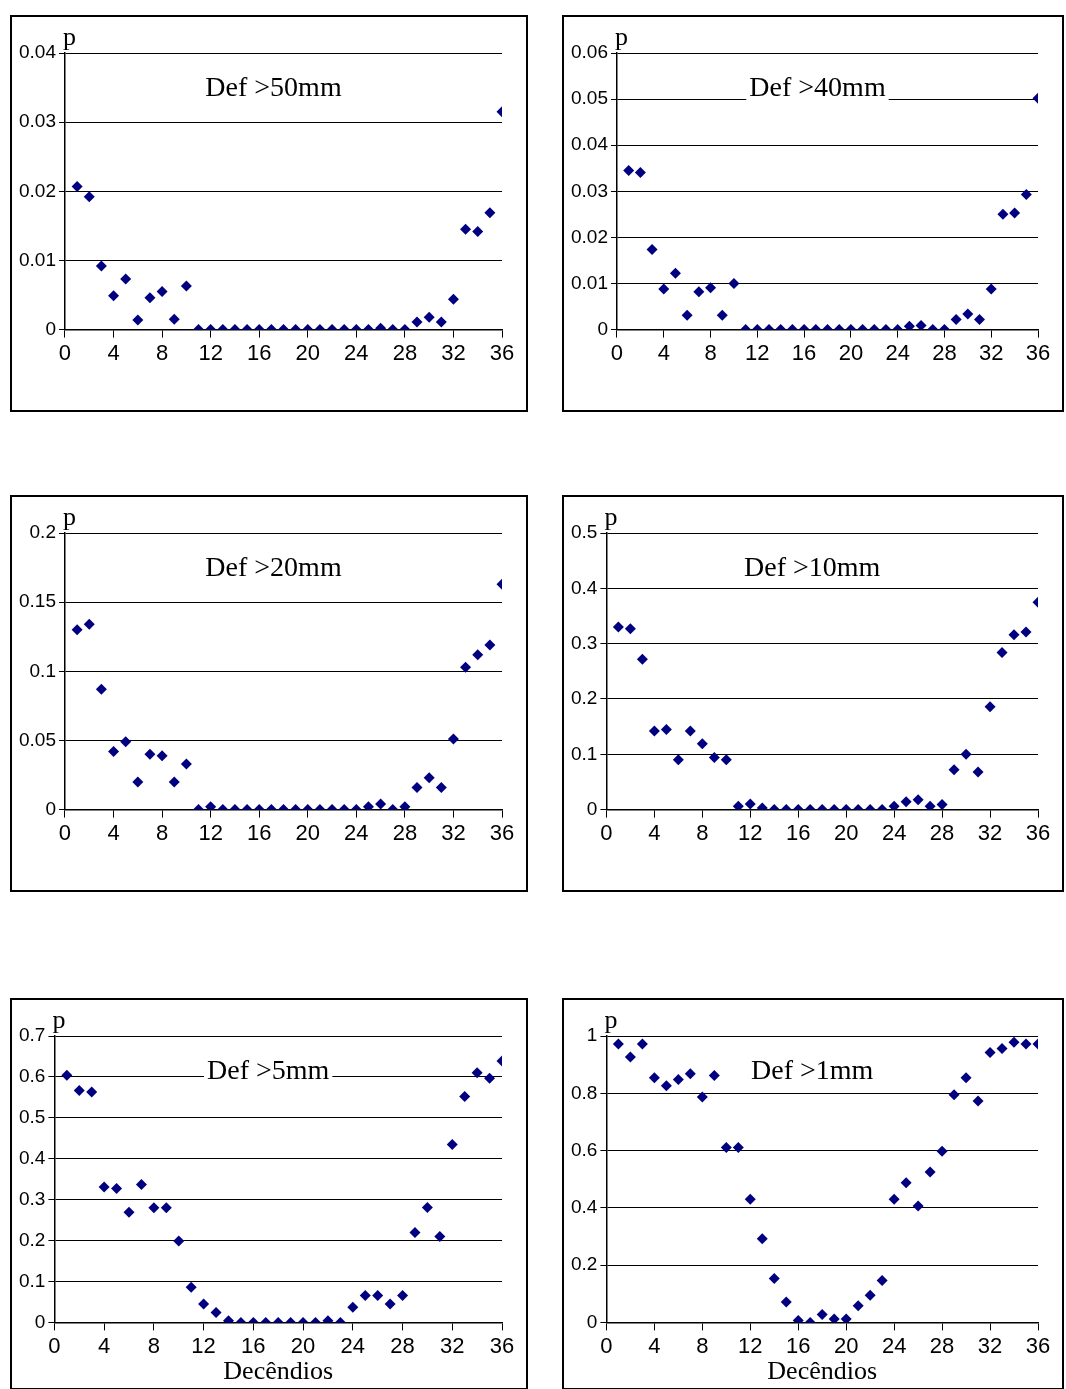 The width and height of the screenshot is (1066, 1389). Describe the element at coordinates (37, 601) in the screenshot. I see `y-tick-label: 0.15` at that location.